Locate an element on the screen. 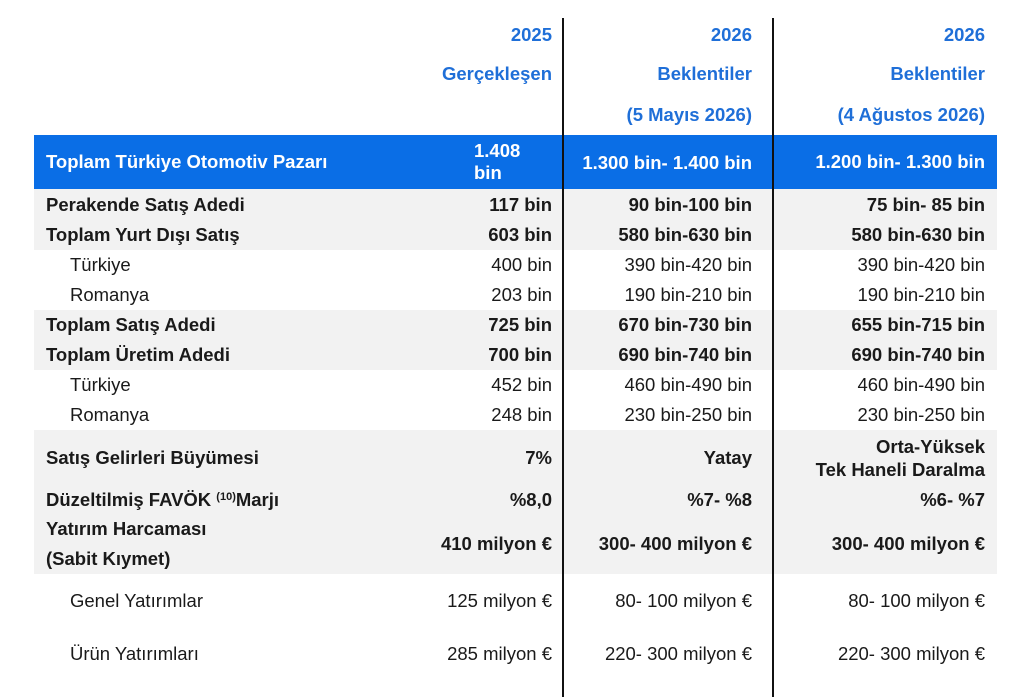  row-value-2025: 125 milyon € is located at coordinates (499, 600).